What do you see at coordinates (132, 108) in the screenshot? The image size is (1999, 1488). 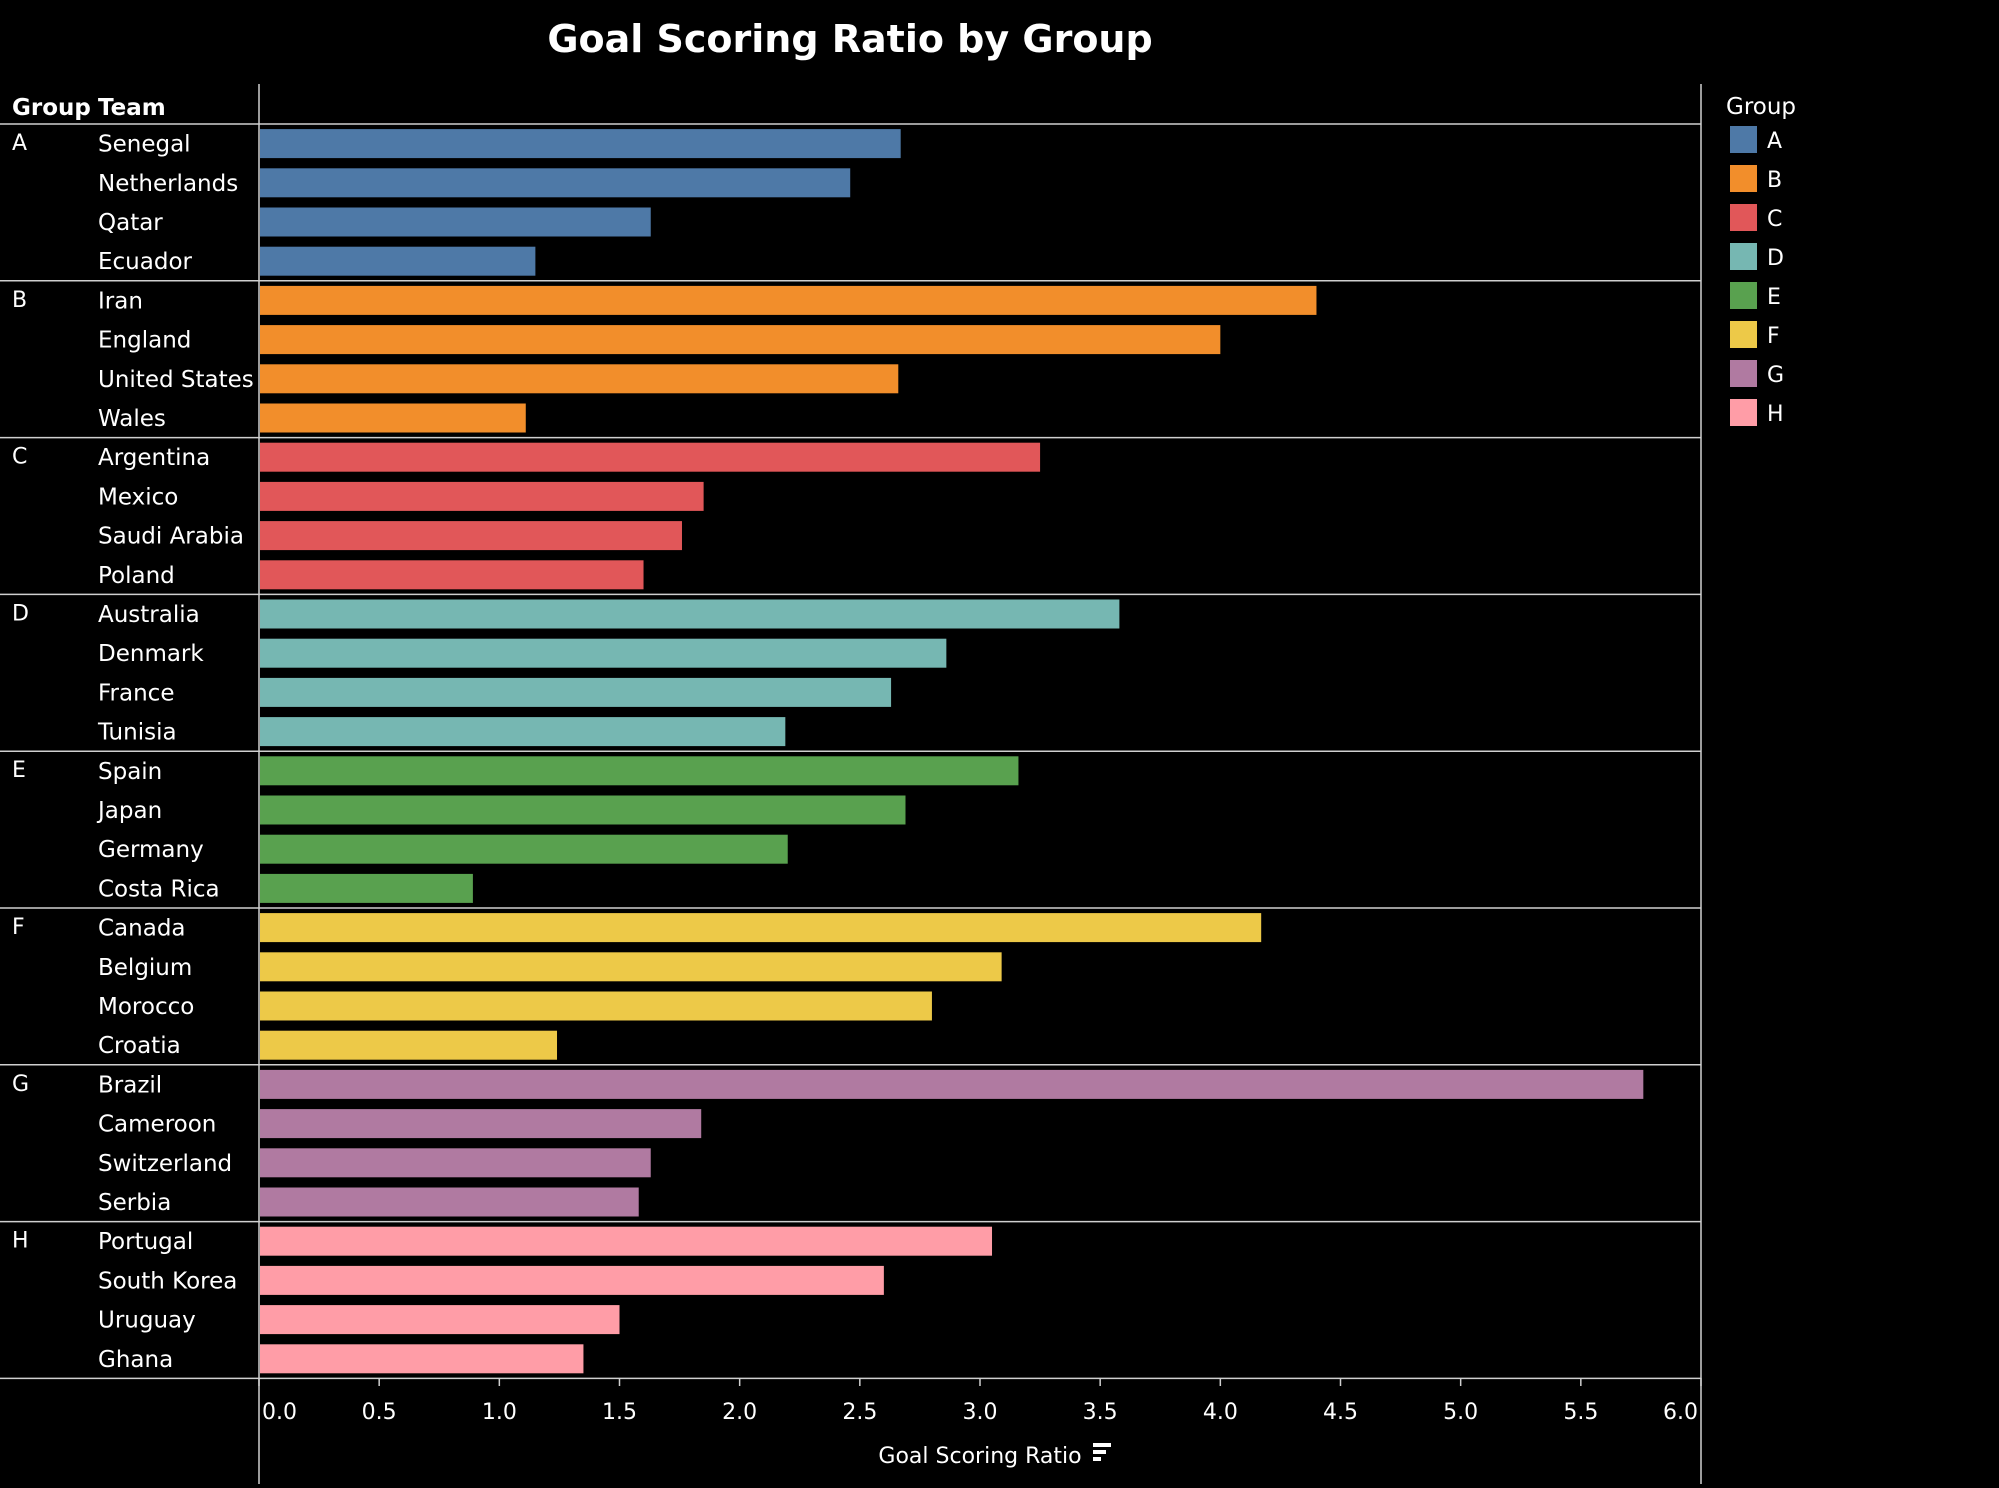 I see `team-column-header: Team` at bounding box center [132, 108].